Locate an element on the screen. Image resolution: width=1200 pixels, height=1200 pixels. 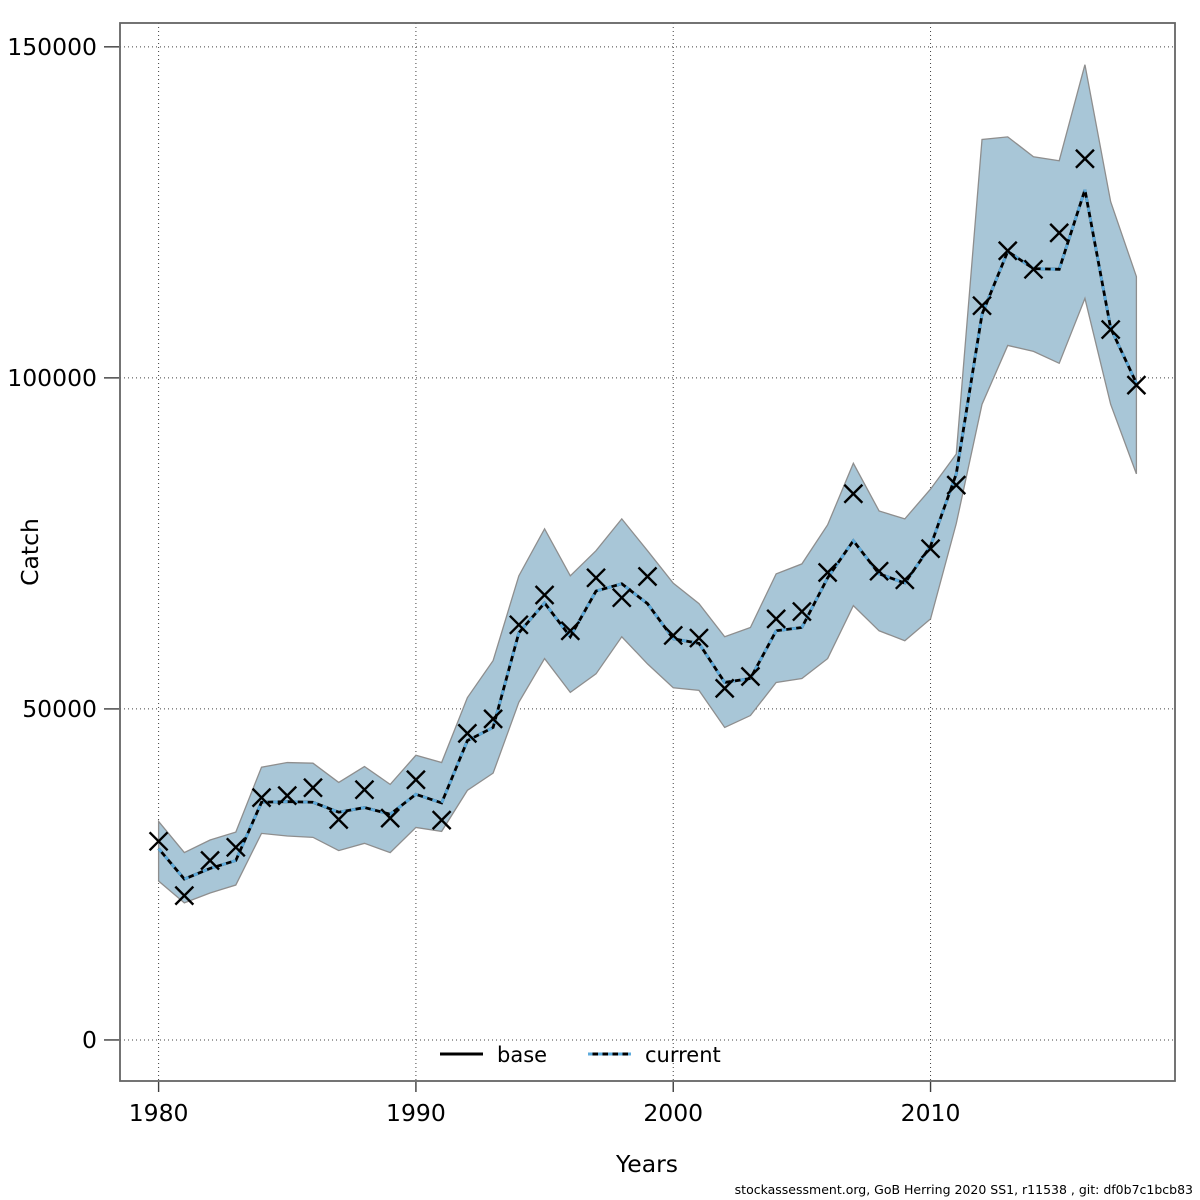
x-tick-label: 1980 is located at coordinates (159, 1113).